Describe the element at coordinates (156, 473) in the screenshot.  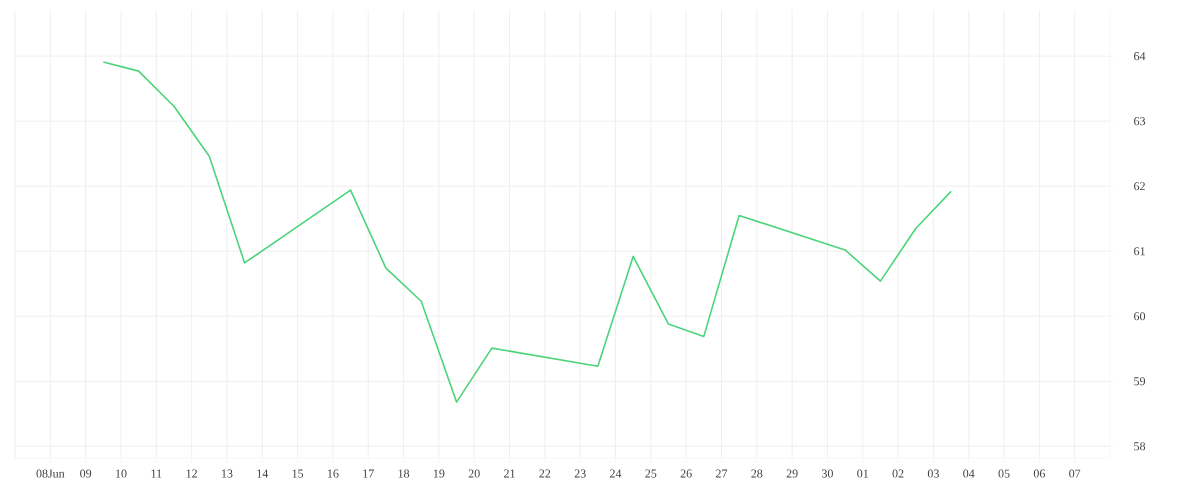
I see `x-tick-label: 11` at that location.